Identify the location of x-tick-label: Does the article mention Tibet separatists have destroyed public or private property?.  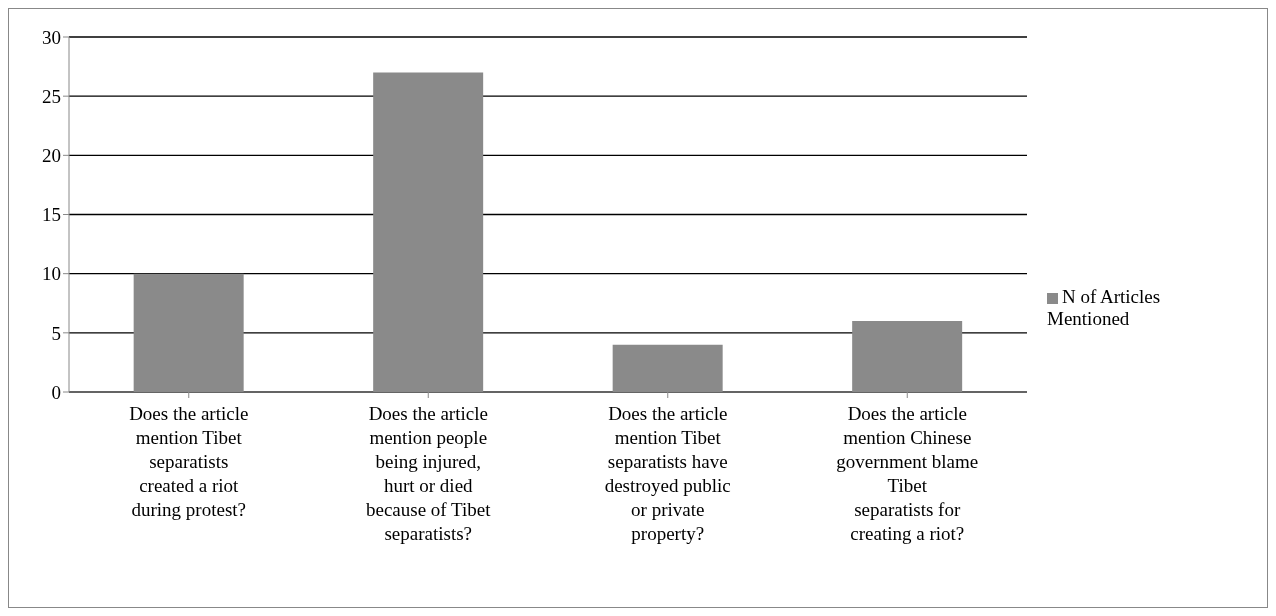
(667, 473).